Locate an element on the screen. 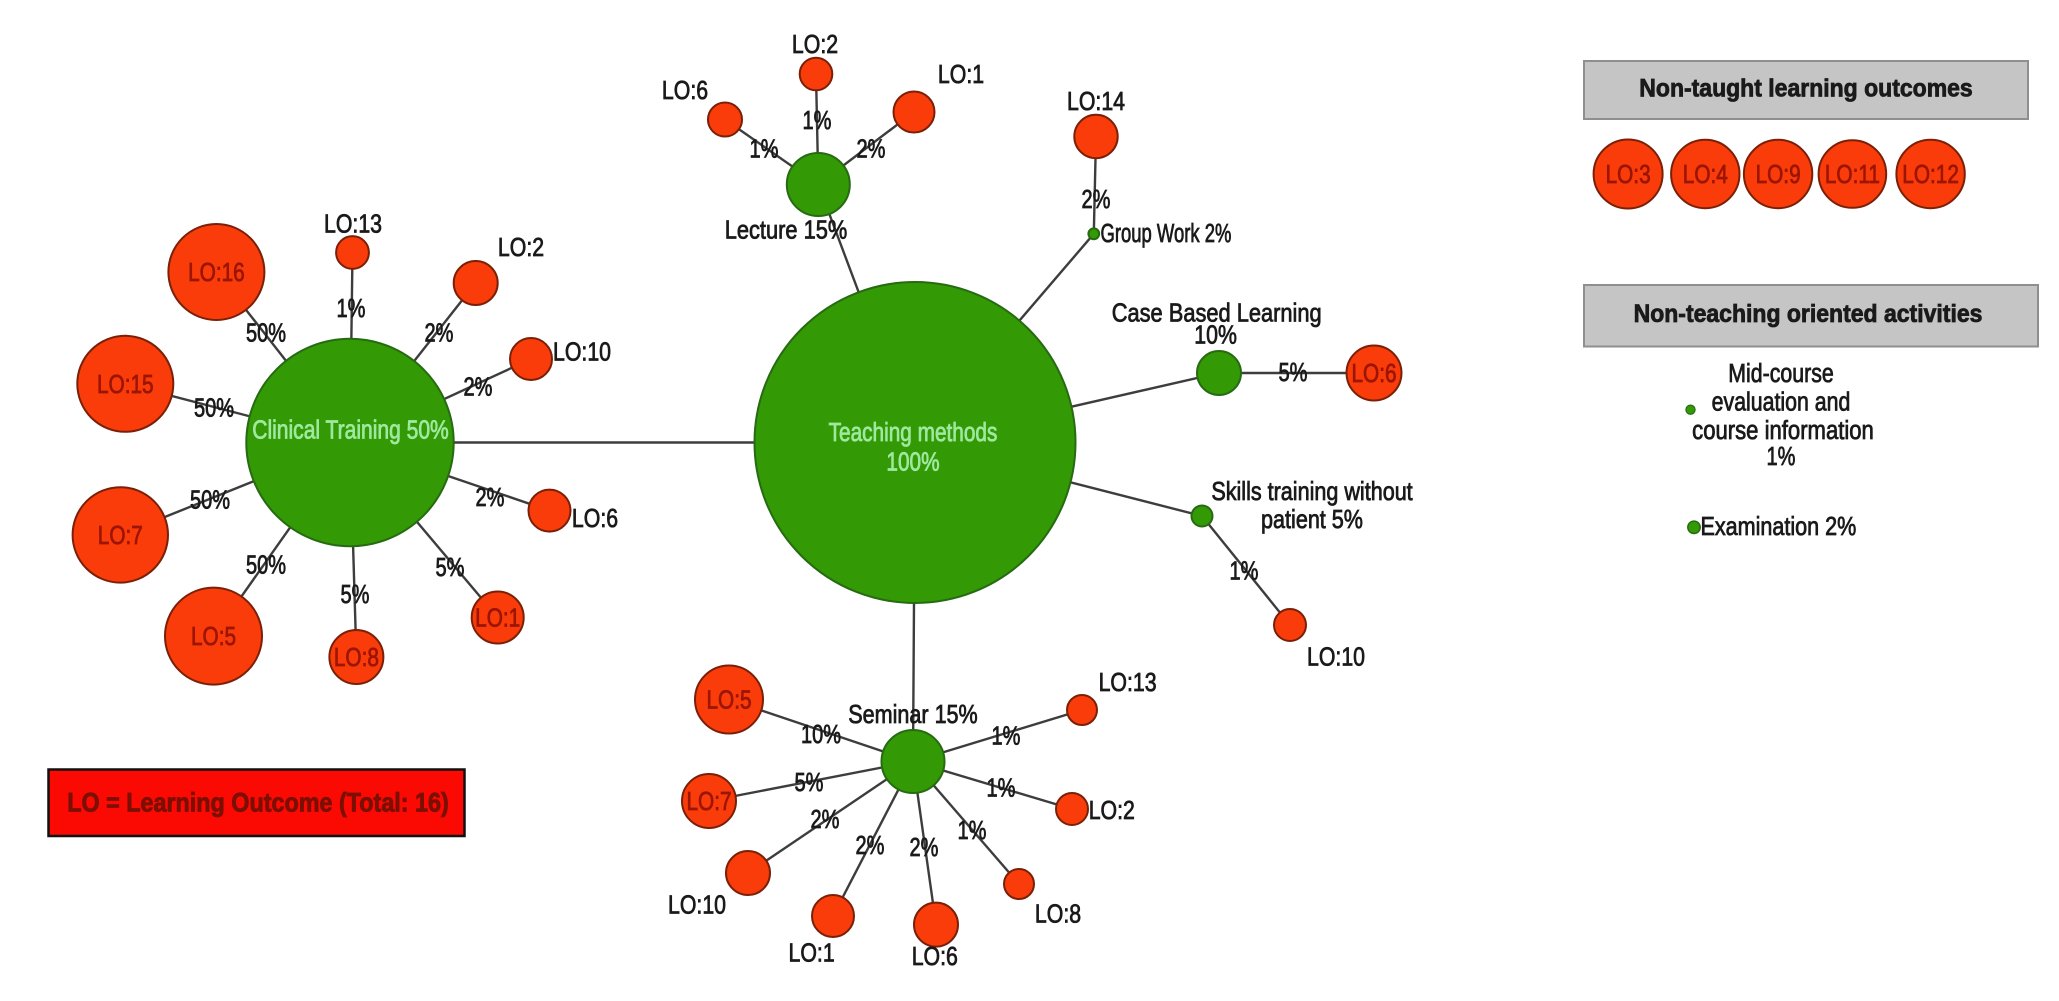 Image resolution: width=2059 pixels, height=1001 pixels. svg-text: LO:12 is located at coordinates (1930, 174).